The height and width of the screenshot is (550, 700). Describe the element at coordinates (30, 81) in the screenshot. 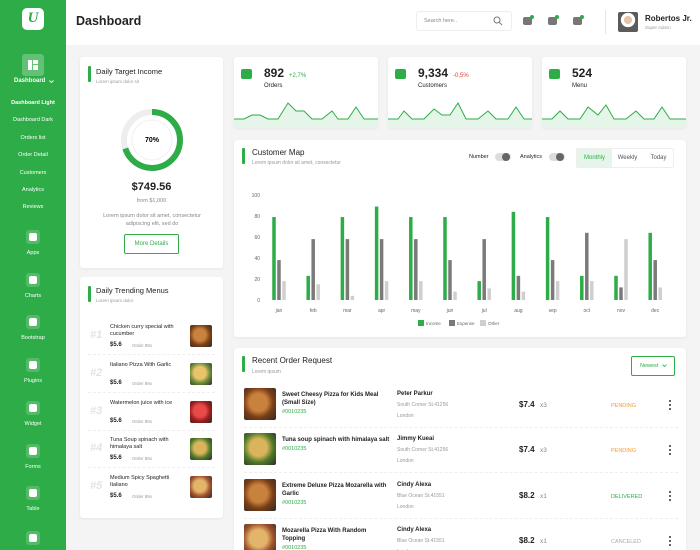

I see `menu-title: Dashboard` at that location.